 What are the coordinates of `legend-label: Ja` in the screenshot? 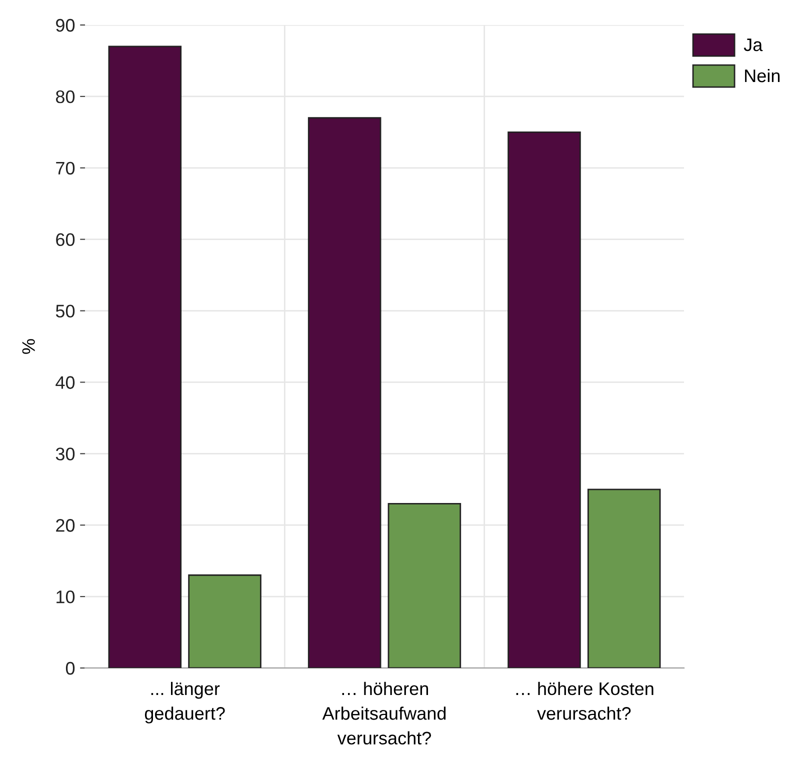 It's located at (753, 45).